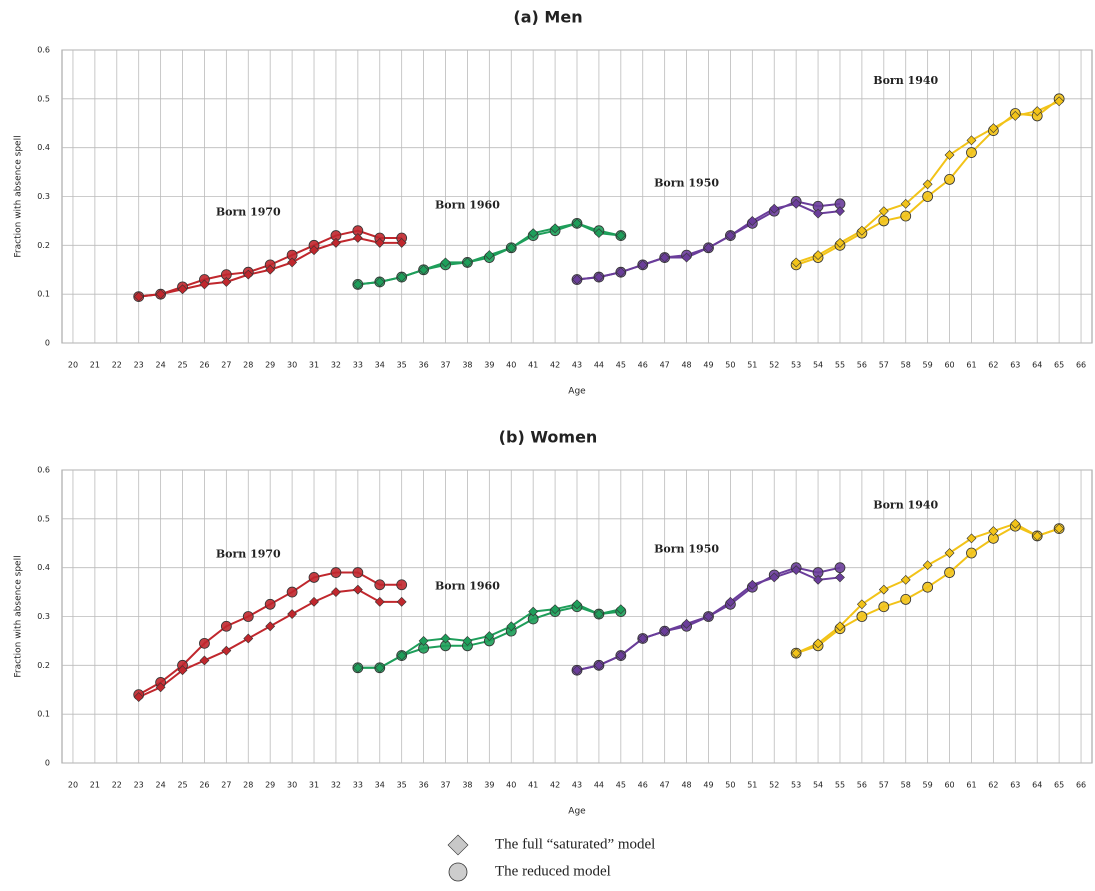 This screenshot has height=891, width=1095. I want to click on chart-title: (b) Women, so click(548, 437).